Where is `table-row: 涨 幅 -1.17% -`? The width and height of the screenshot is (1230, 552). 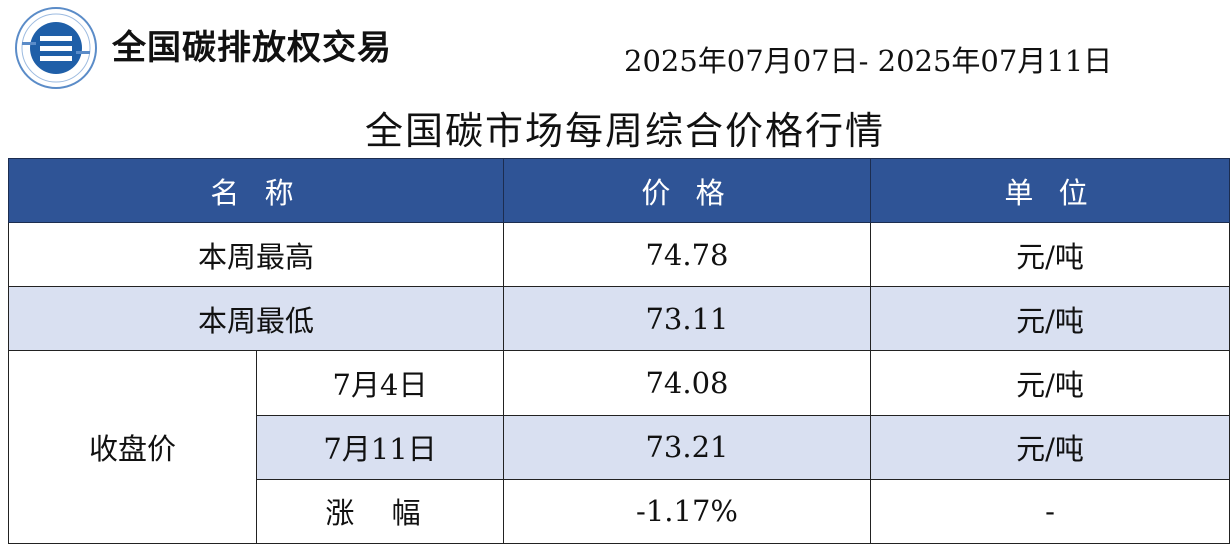 table-row: 涨 幅 -1.17% - is located at coordinates (619, 511).